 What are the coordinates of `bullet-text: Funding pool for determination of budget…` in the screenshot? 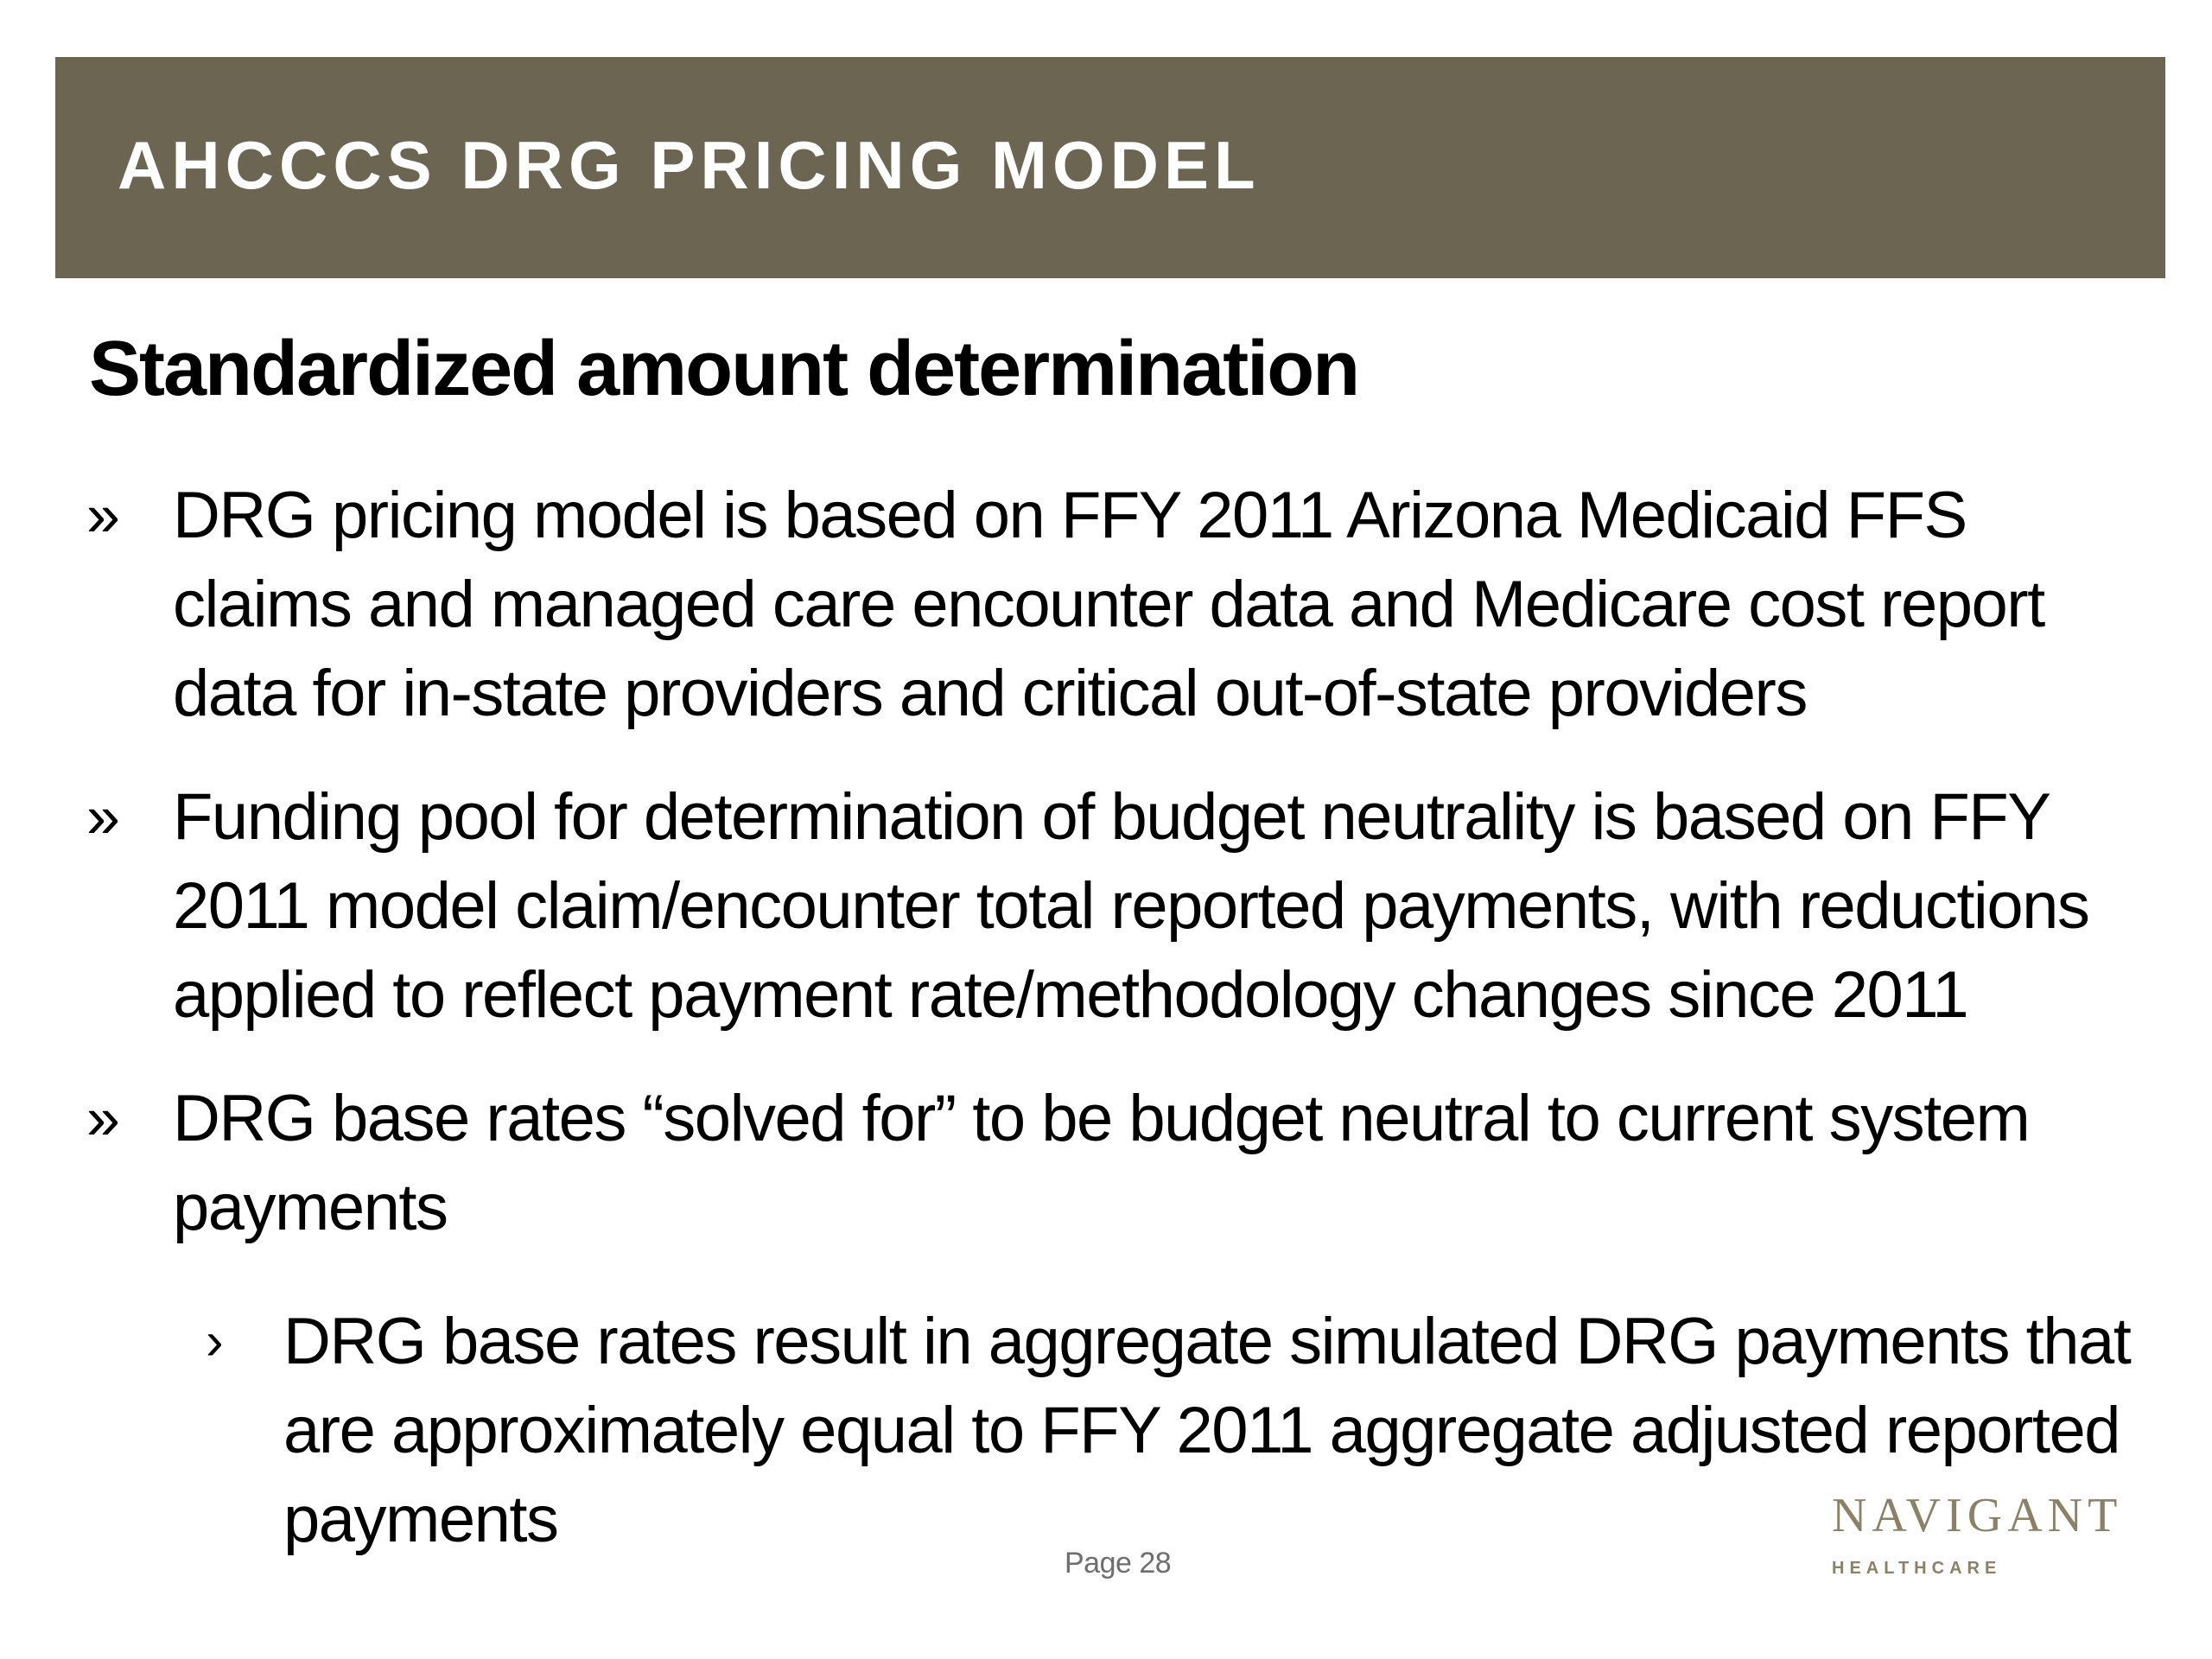 It's located at (1131, 906).